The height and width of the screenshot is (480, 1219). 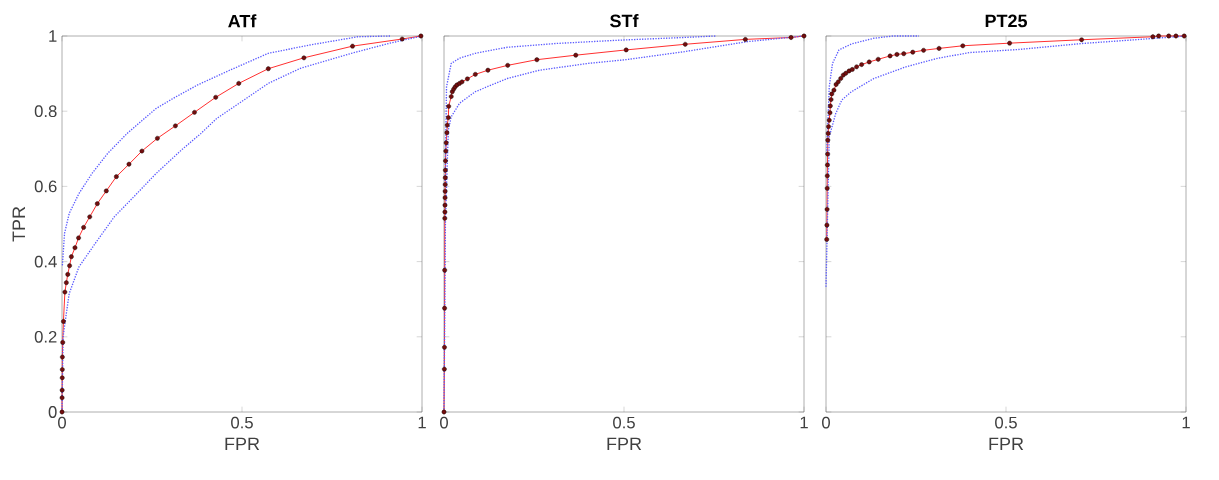 I want to click on y-tick-label: 0.4, so click(x=45, y=261).